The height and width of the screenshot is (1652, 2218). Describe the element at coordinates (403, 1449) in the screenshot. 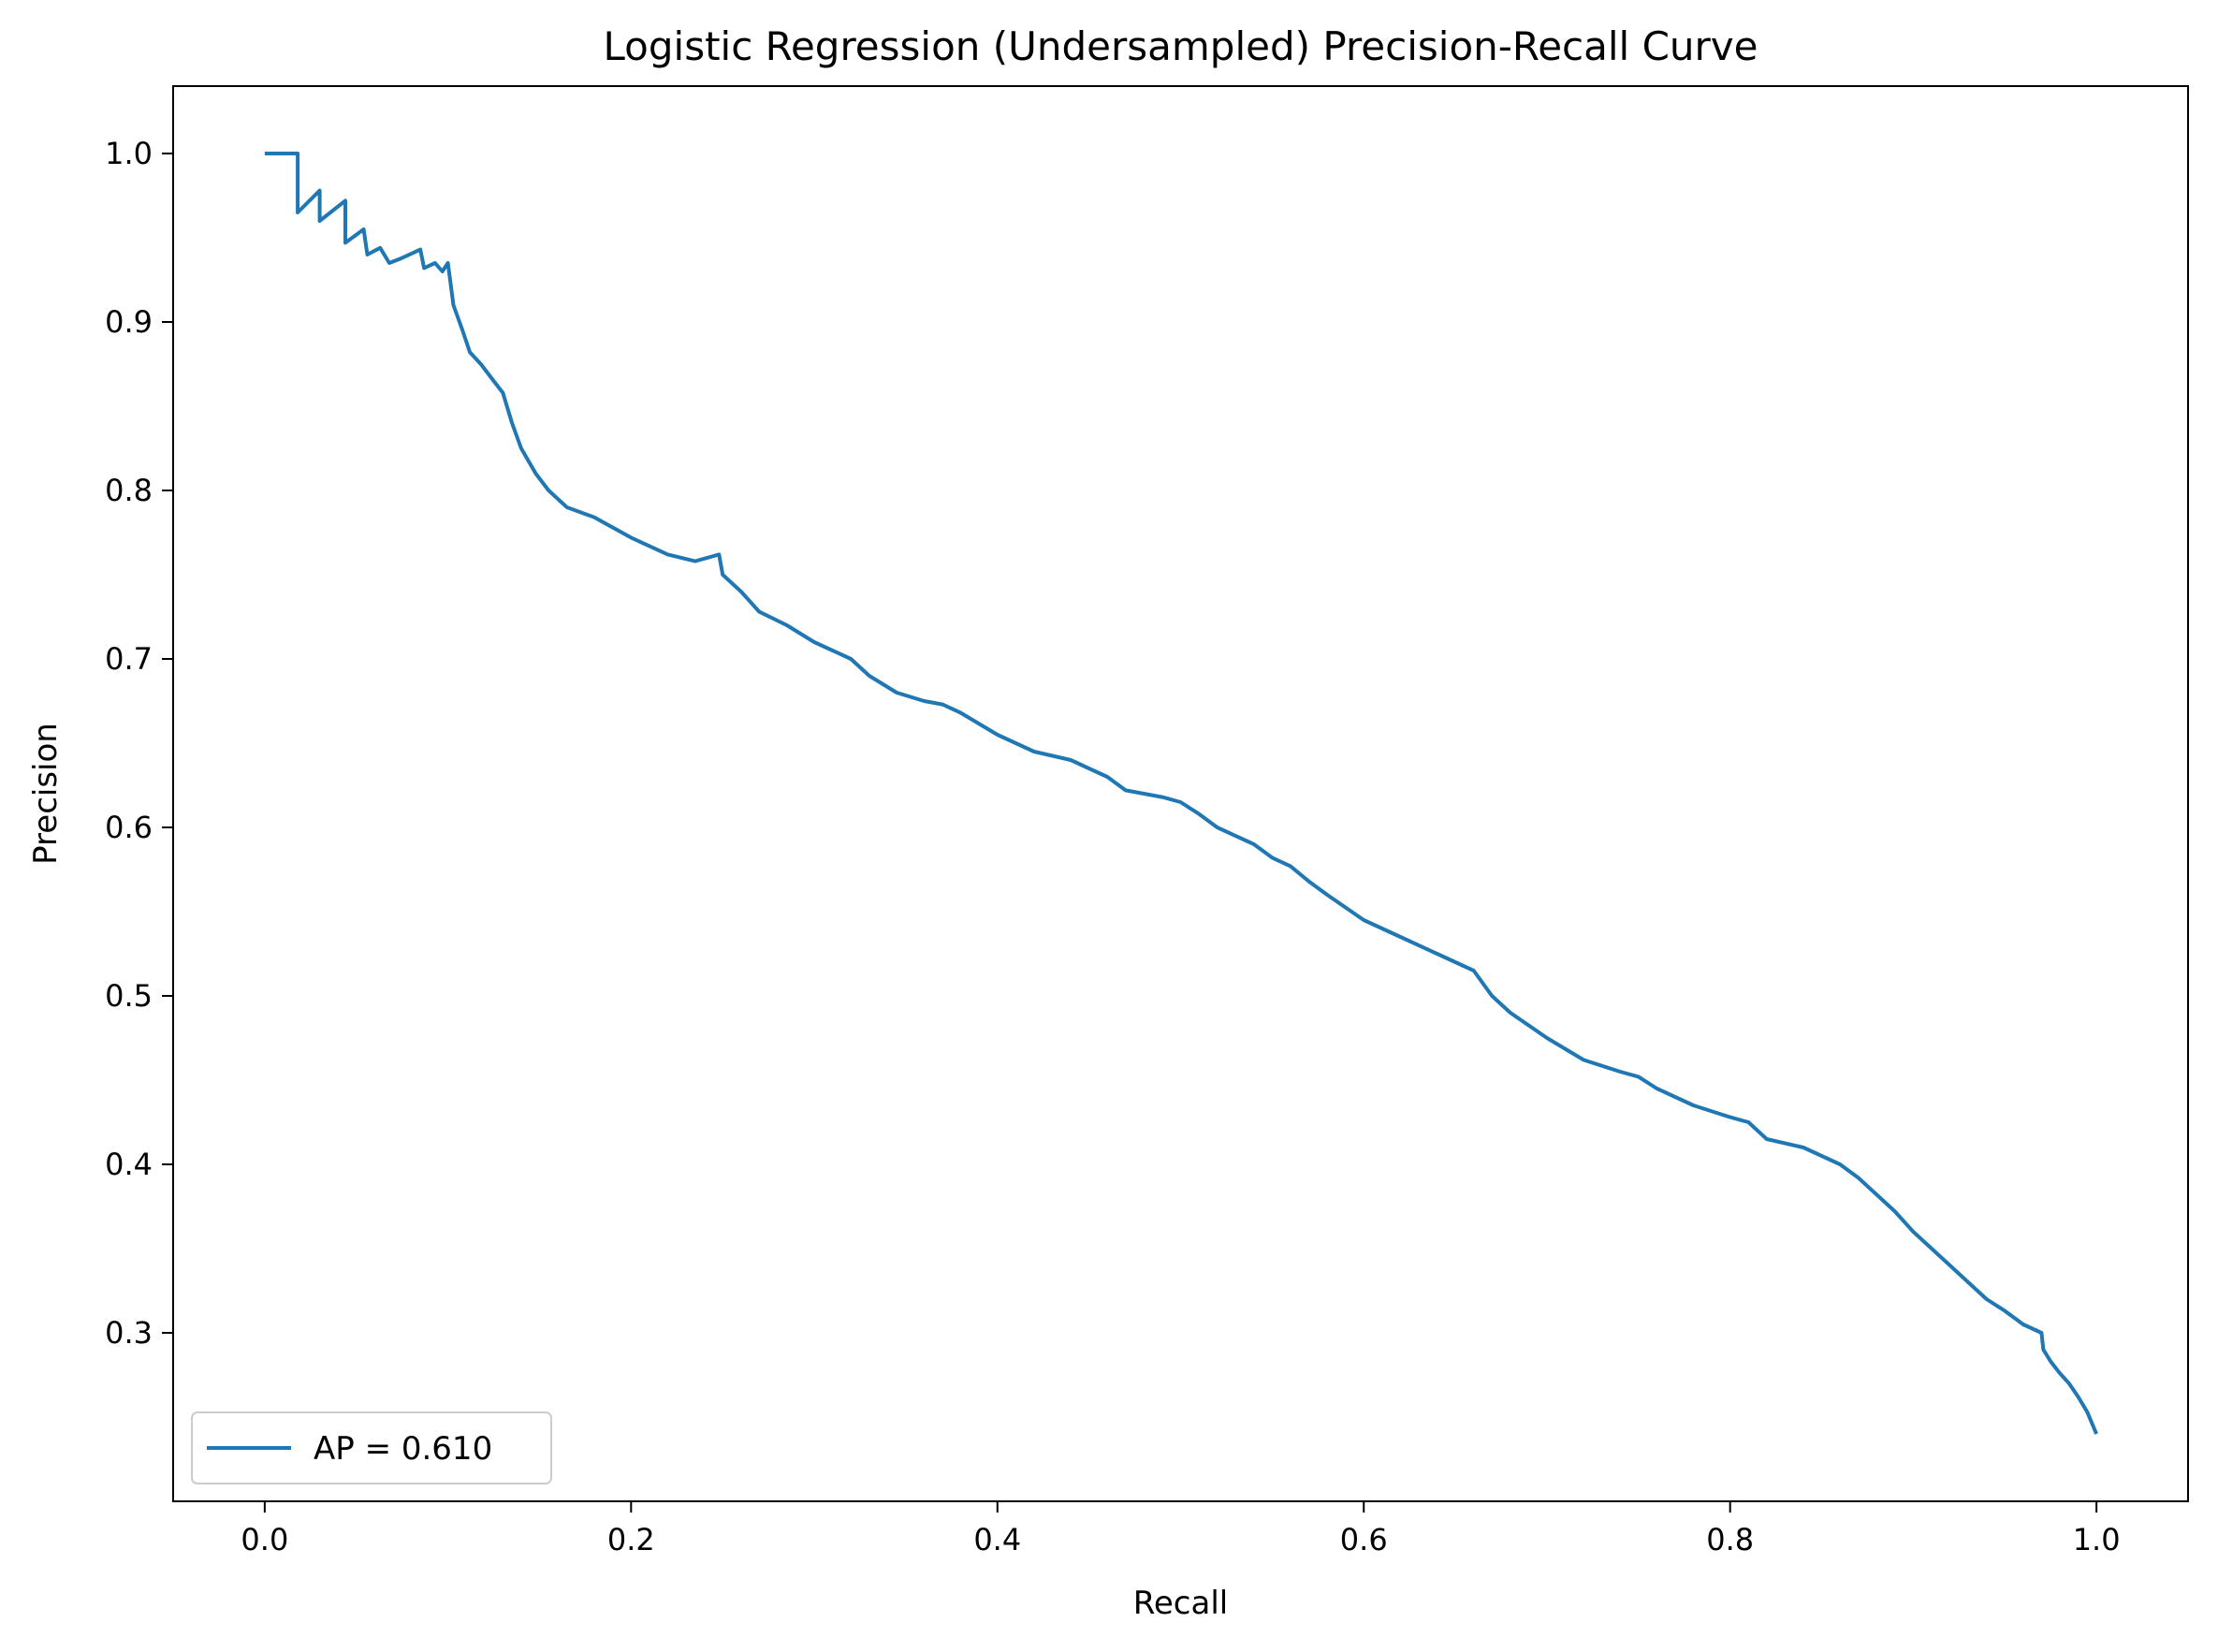

I see `legend-label: AP = 0.610` at that location.